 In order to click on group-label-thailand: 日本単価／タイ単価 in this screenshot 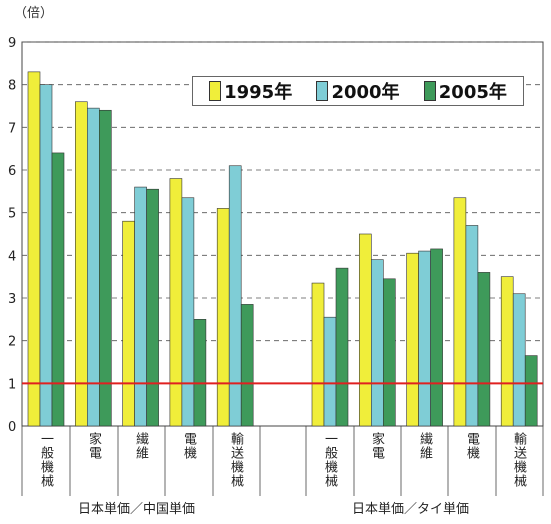, I will do `click(411, 509)`.